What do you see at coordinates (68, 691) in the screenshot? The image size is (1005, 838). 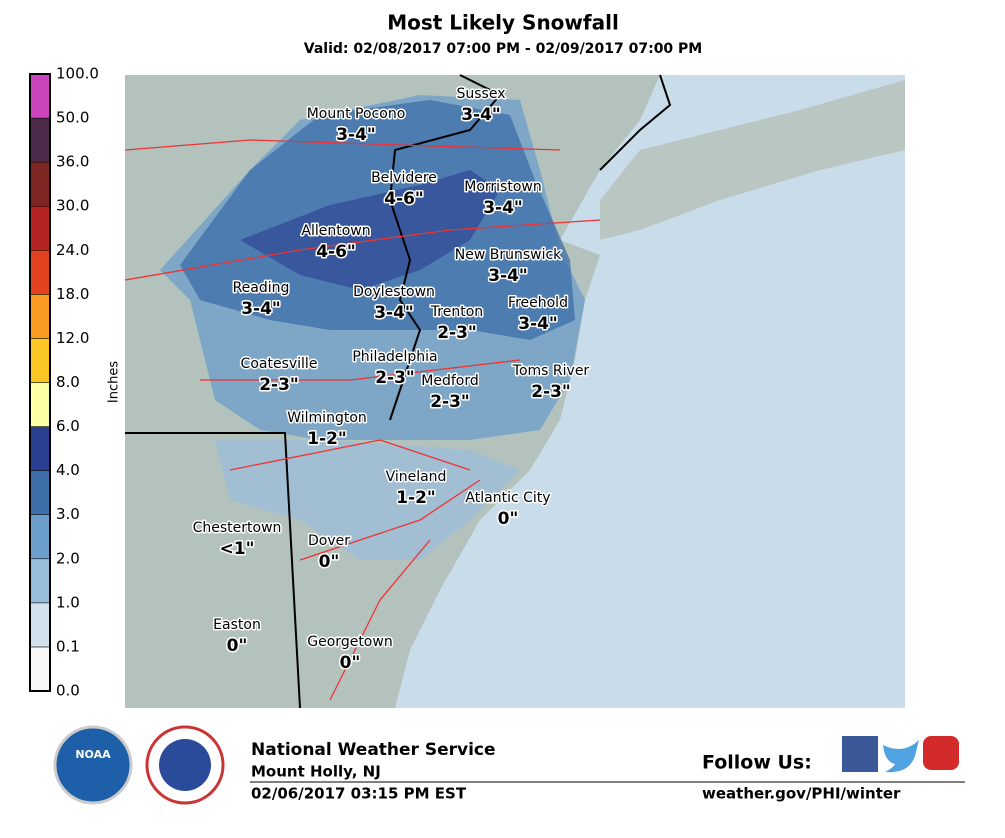 I see `legend-label: 0.0` at bounding box center [68, 691].